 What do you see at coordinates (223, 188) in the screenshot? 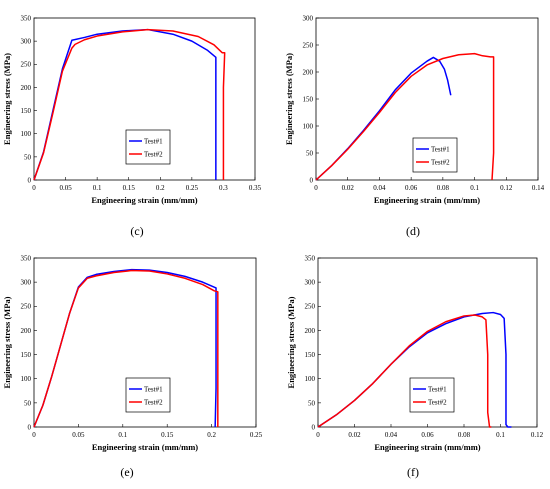
I see `x-tick-label: 0.3` at bounding box center [223, 188].